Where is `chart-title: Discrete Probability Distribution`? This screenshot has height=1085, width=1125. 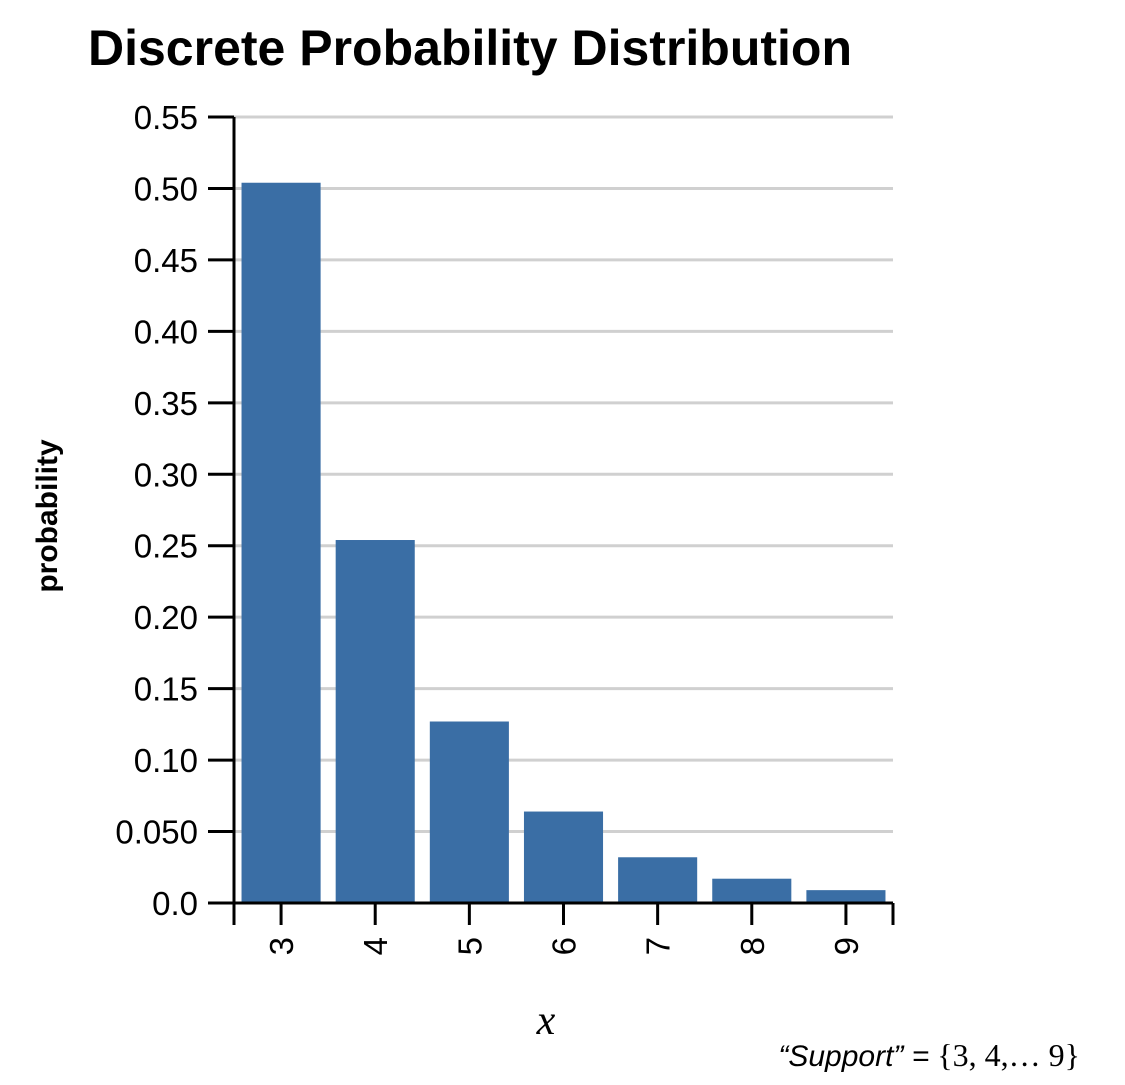
chart-title: Discrete Probability Distribution is located at coordinates (470, 48).